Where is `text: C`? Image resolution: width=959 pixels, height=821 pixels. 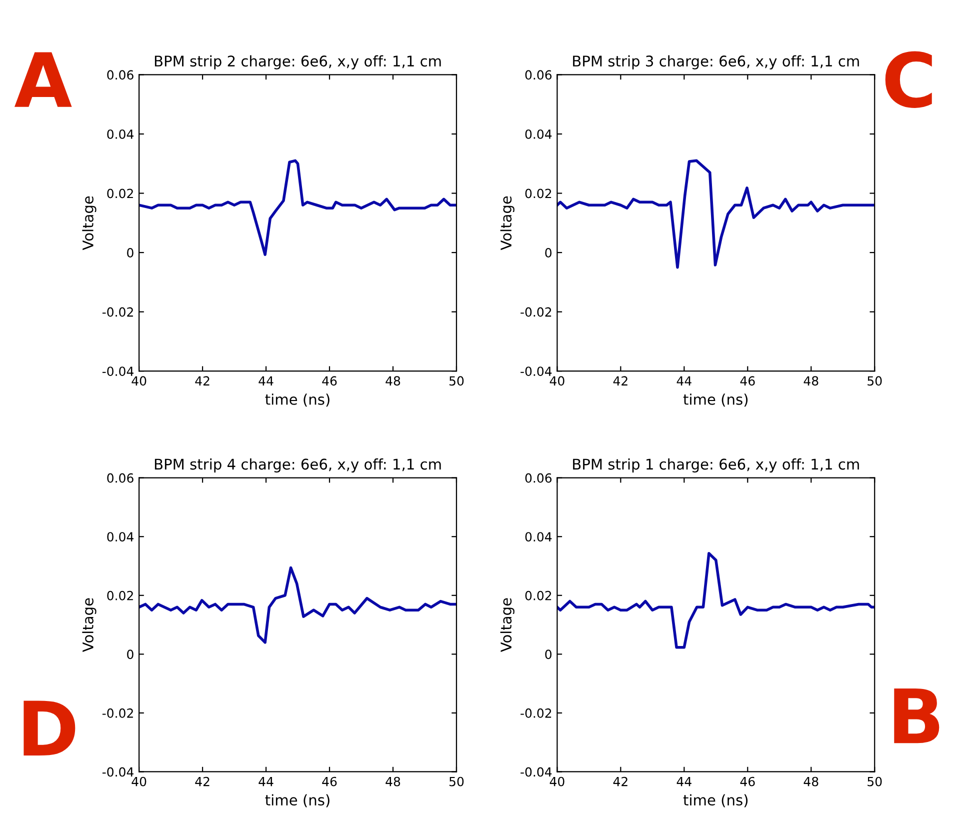
text: C is located at coordinates (908, 79).